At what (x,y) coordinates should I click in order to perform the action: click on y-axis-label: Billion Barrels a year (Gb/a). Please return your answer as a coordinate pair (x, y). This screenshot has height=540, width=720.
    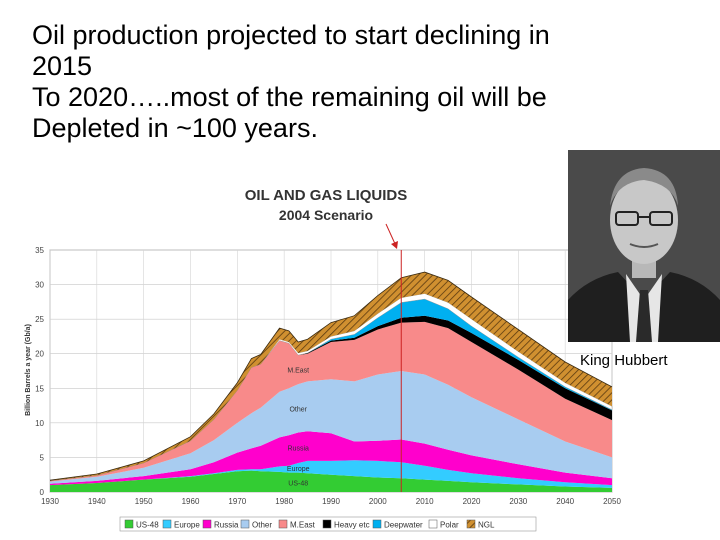
    Looking at the image, I should click on (28, 370).